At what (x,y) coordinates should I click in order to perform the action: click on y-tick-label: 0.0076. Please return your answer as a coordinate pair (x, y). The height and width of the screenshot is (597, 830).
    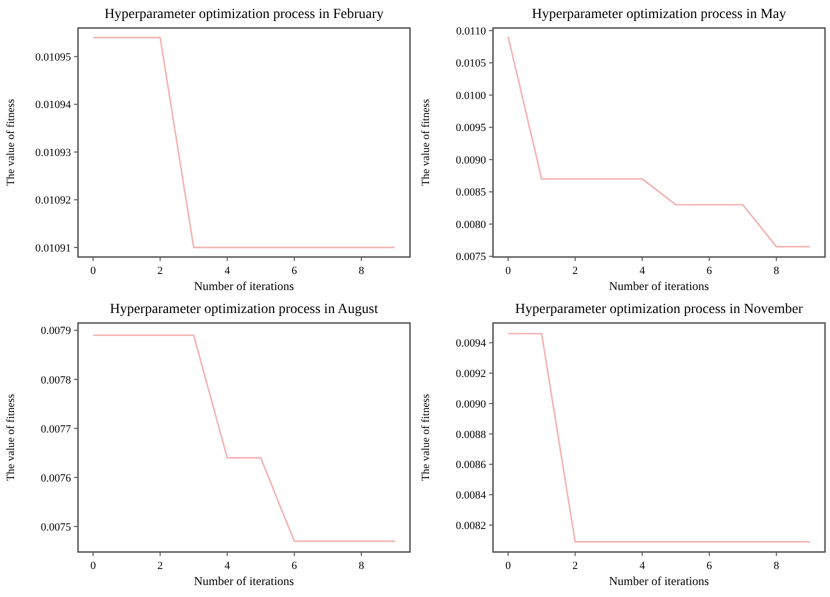
    Looking at the image, I should click on (56, 478).